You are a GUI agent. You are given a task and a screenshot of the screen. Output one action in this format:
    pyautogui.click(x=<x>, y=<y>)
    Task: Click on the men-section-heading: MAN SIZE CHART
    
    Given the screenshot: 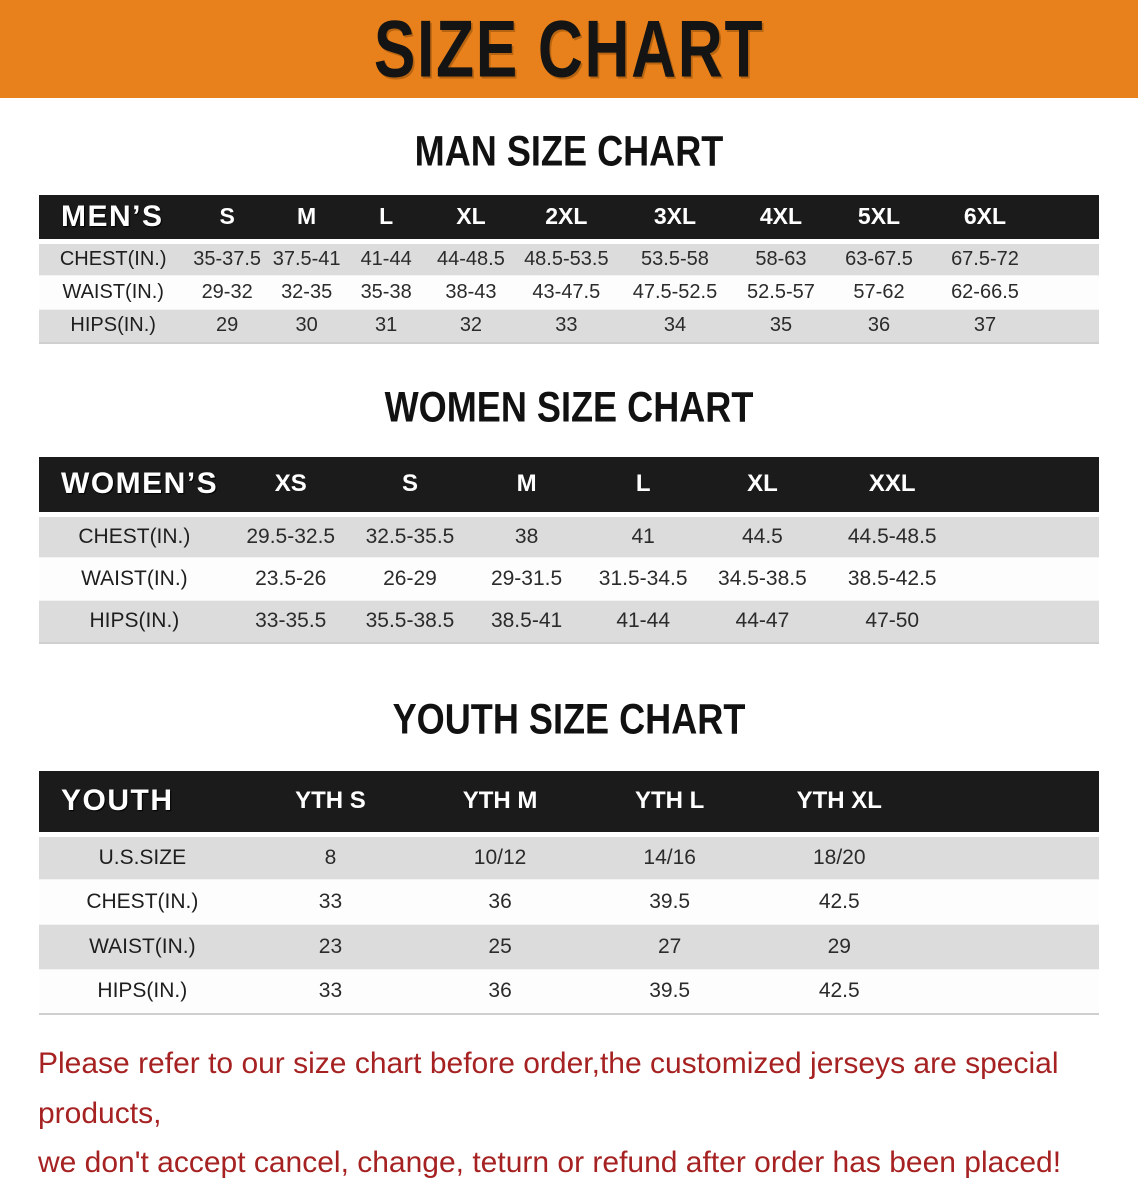 What is the action you would take?
    pyautogui.click(x=569, y=151)
    